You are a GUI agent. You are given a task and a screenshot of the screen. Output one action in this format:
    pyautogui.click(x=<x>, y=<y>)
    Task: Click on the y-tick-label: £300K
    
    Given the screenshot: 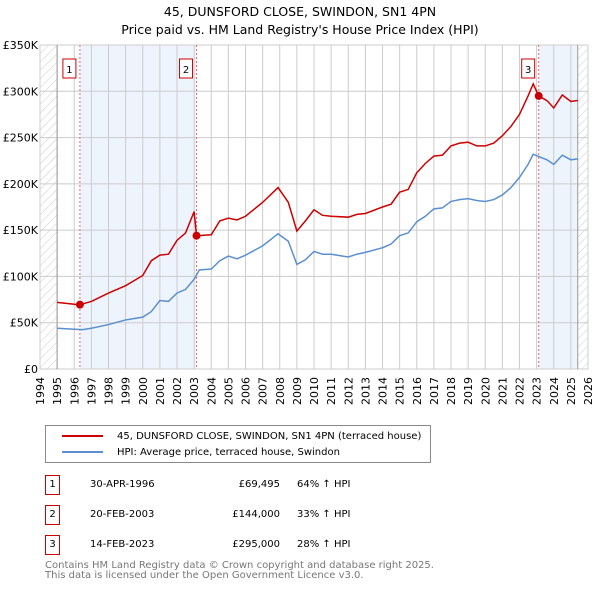 What is the action you would take?
    pyautogui.click(x=21, y=91)
    